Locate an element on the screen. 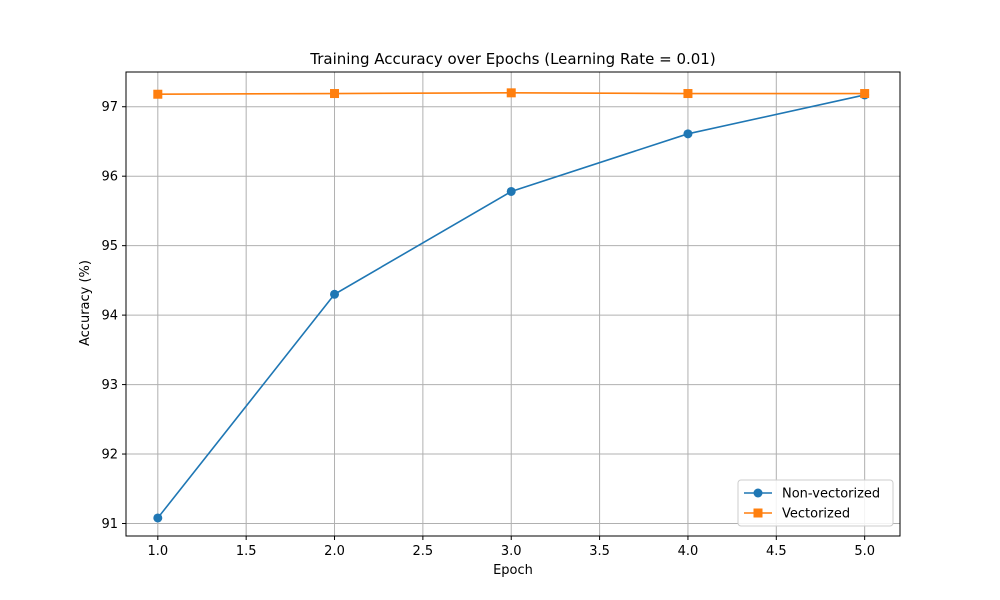 This screenshot has height=600, width=1000. y-tick-label: 96 is located at coordinates (109, 177).